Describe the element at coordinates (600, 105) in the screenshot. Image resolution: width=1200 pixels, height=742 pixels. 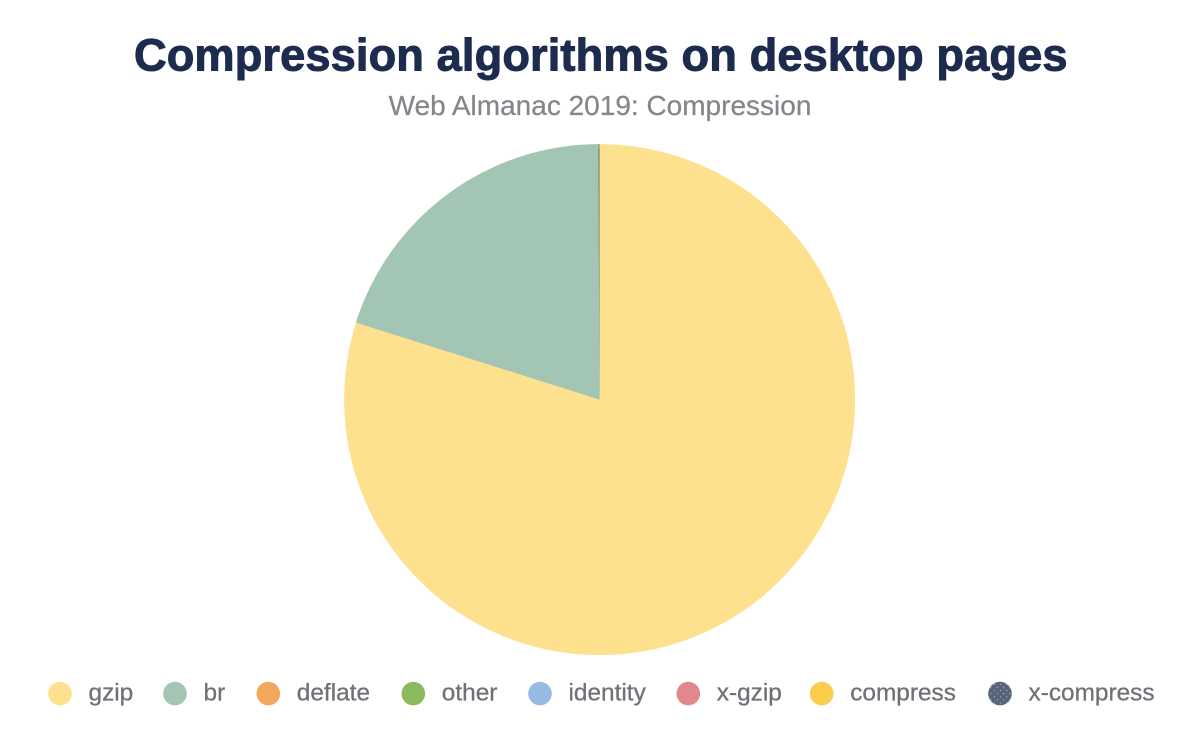
I see `svg-text: Web Almanac 2019: Compression` at that location.